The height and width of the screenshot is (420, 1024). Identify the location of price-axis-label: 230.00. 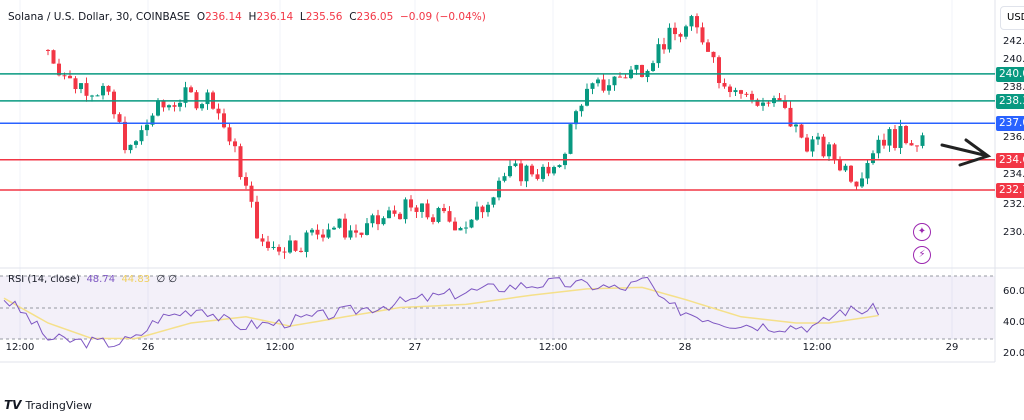
(1013, 232).